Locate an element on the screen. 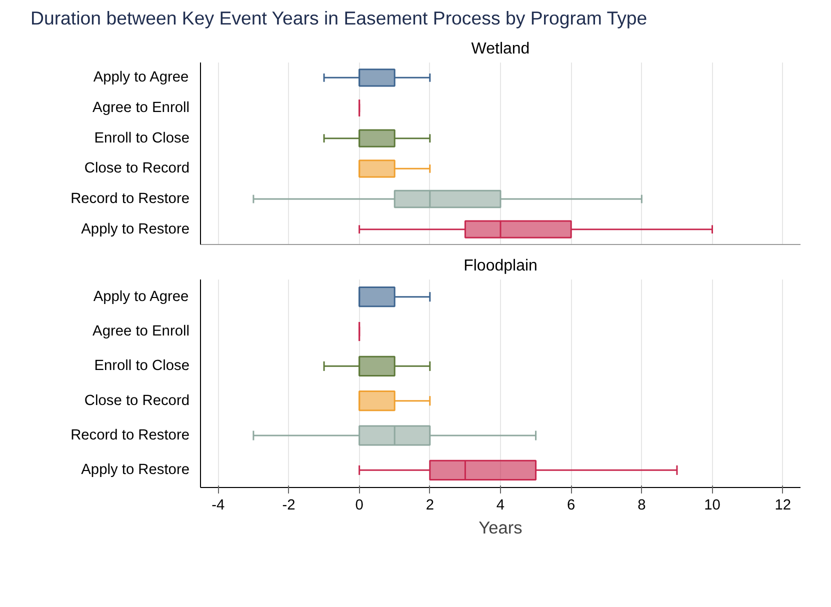  x-tick-label: -2 is located at coordinates (289, 506).